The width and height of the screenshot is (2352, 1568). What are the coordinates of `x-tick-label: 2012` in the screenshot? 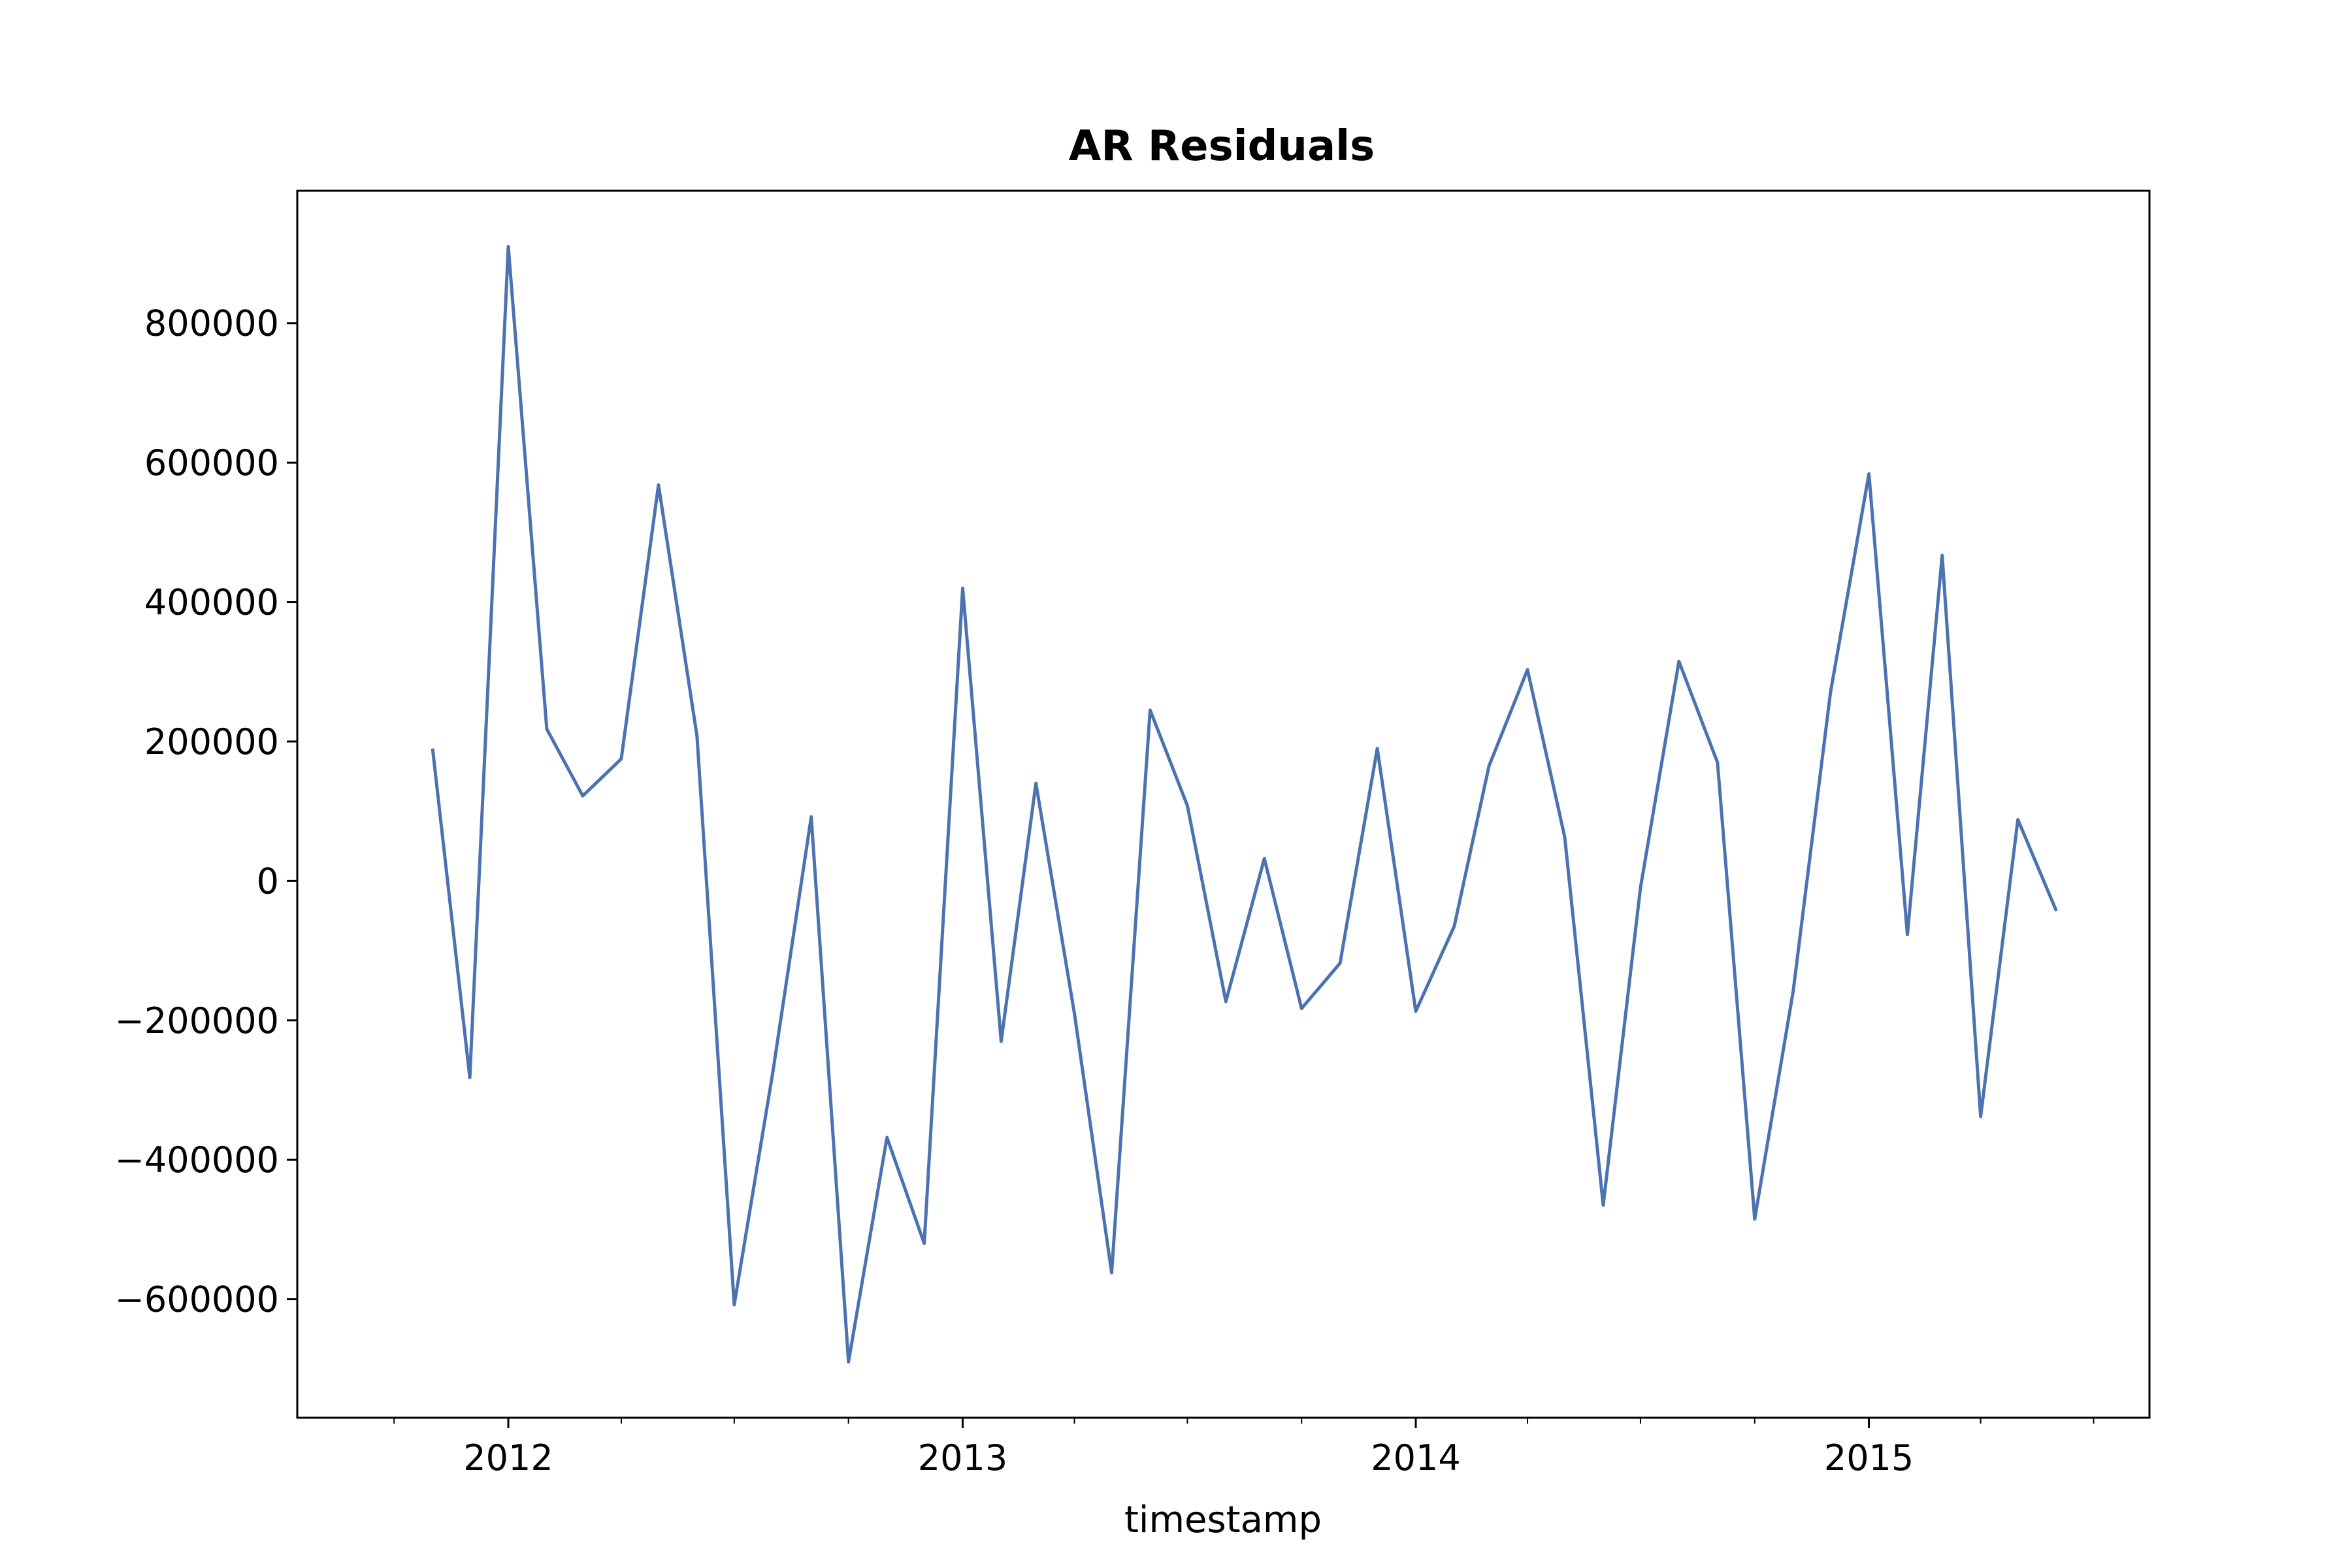 It's located at (508, 1457).